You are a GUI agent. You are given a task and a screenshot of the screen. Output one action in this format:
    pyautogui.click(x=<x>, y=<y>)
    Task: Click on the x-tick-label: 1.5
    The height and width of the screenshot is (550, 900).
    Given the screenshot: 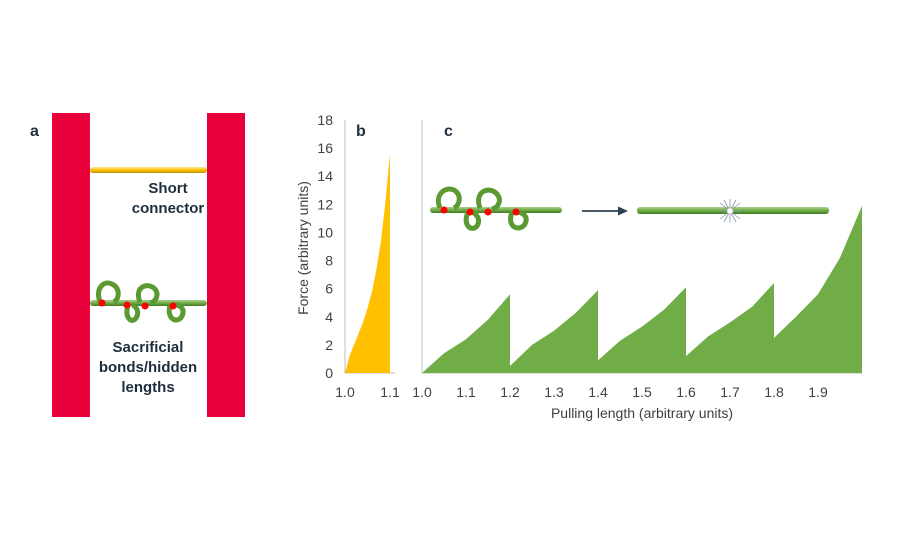 What is the action you would take?
    pyautogui.click(x=642, y=392)
    